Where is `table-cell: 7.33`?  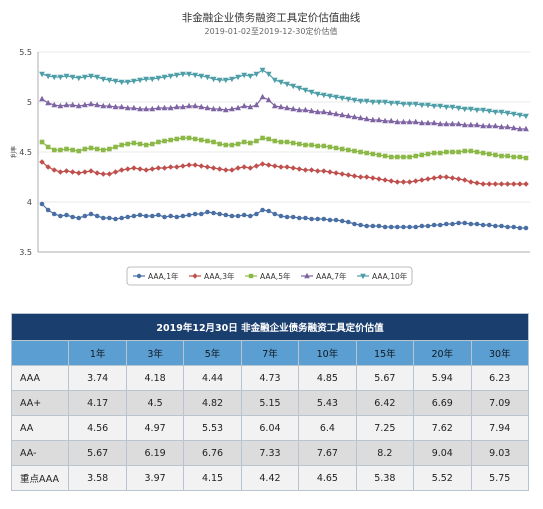 table-cell: 7.33 is located at coordinates (270, 453).